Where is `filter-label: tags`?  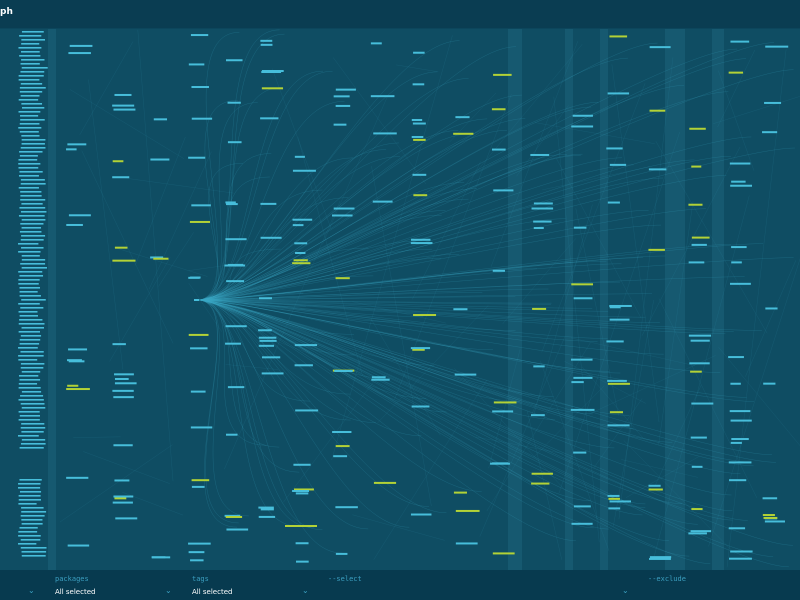
filter-label: tags is located at coordinates (200, 579).